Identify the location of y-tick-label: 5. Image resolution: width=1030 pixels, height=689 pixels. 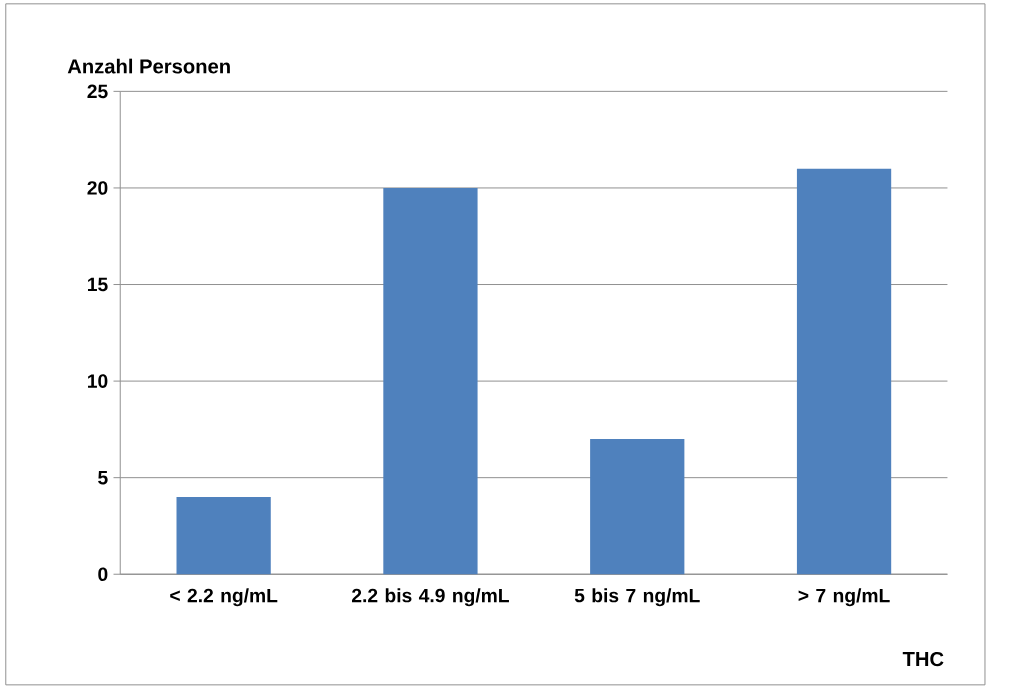
(103, 478).